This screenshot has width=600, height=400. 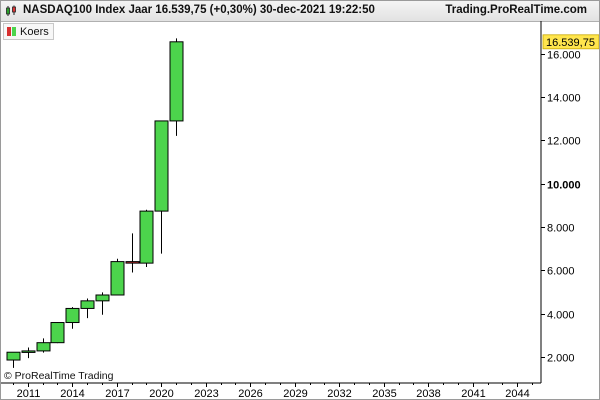 I want to click on x-tick-label: 2026, so click(x=250, y=393).